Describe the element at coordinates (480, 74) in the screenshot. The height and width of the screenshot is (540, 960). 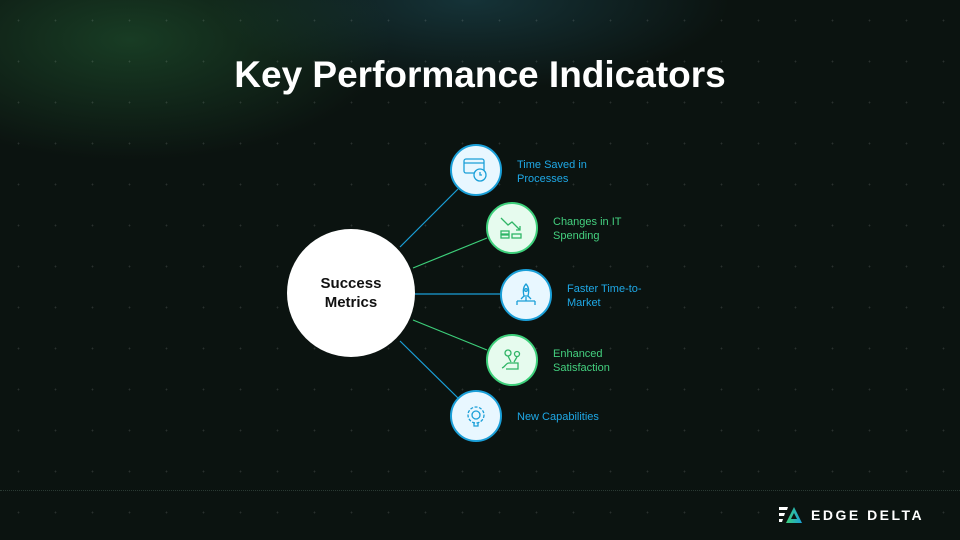
I see `page-title: Key Performance Indicators` at that location.